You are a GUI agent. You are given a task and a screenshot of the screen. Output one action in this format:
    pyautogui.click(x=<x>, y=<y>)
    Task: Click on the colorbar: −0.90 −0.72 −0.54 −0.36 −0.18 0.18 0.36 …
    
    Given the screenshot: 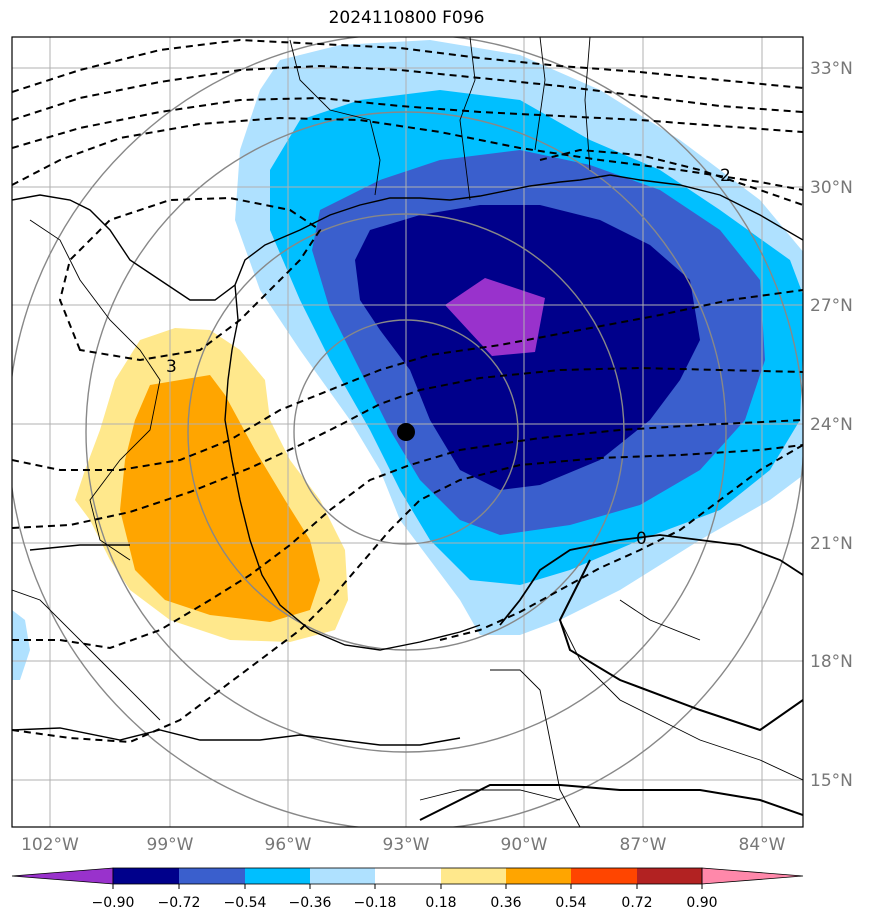 What is the action you would take?
    pyautogui.click(x=407, y=889)
    